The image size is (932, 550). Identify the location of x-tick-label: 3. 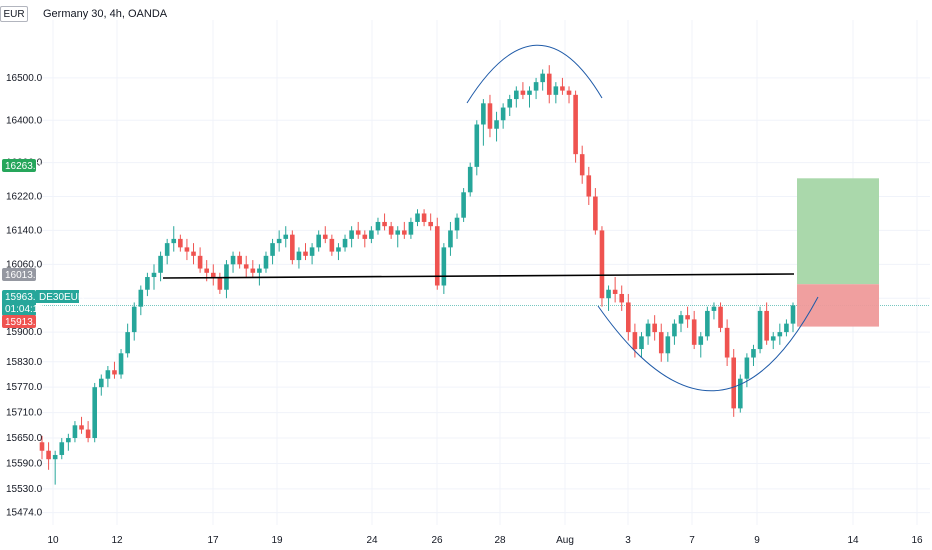
(628, 540).